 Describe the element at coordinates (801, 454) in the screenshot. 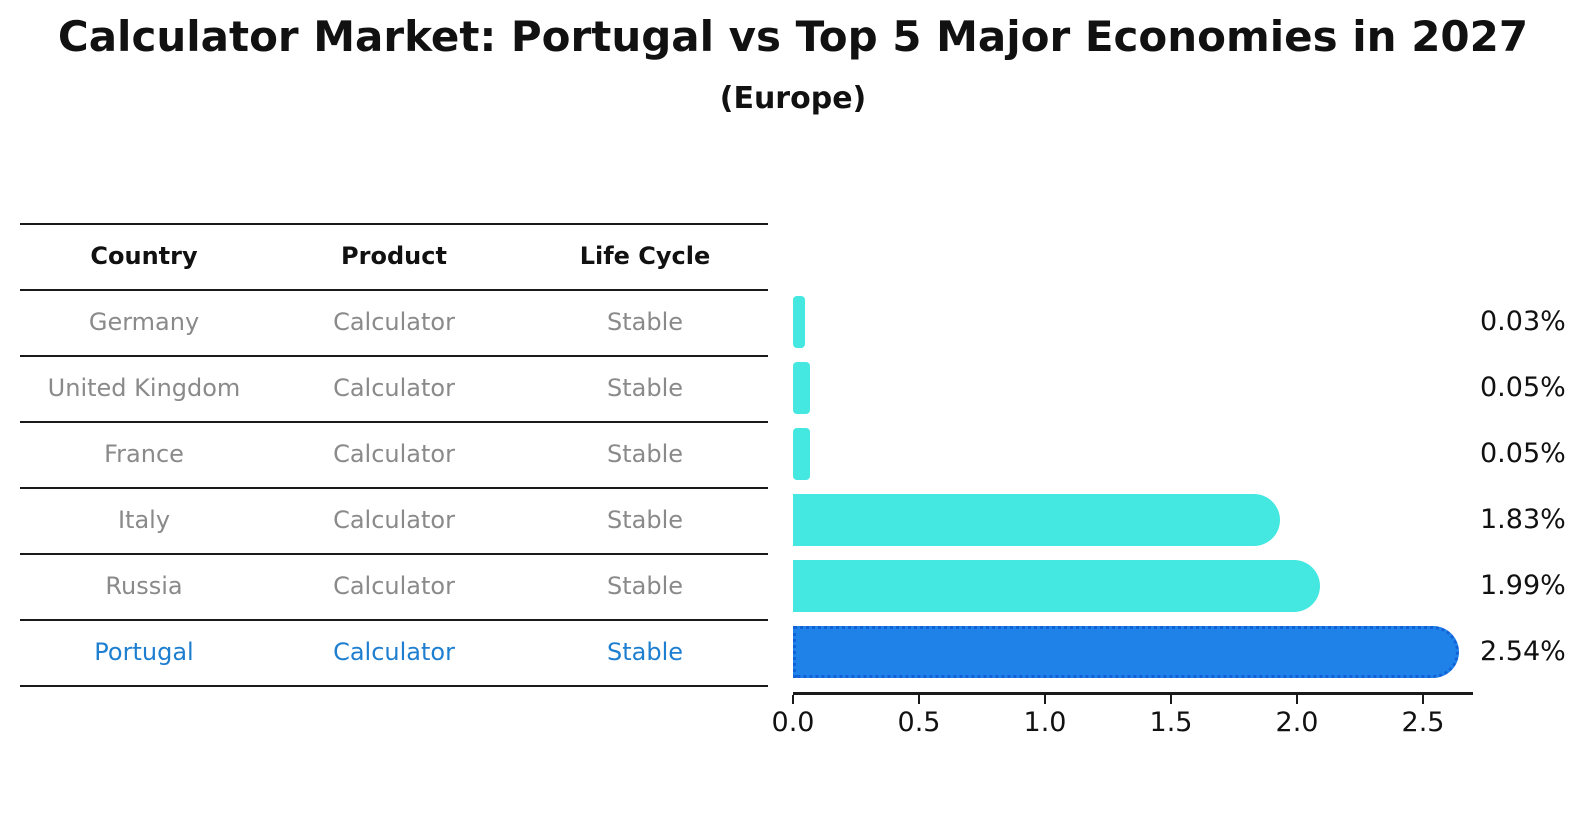

I see `bar-france` at that location.